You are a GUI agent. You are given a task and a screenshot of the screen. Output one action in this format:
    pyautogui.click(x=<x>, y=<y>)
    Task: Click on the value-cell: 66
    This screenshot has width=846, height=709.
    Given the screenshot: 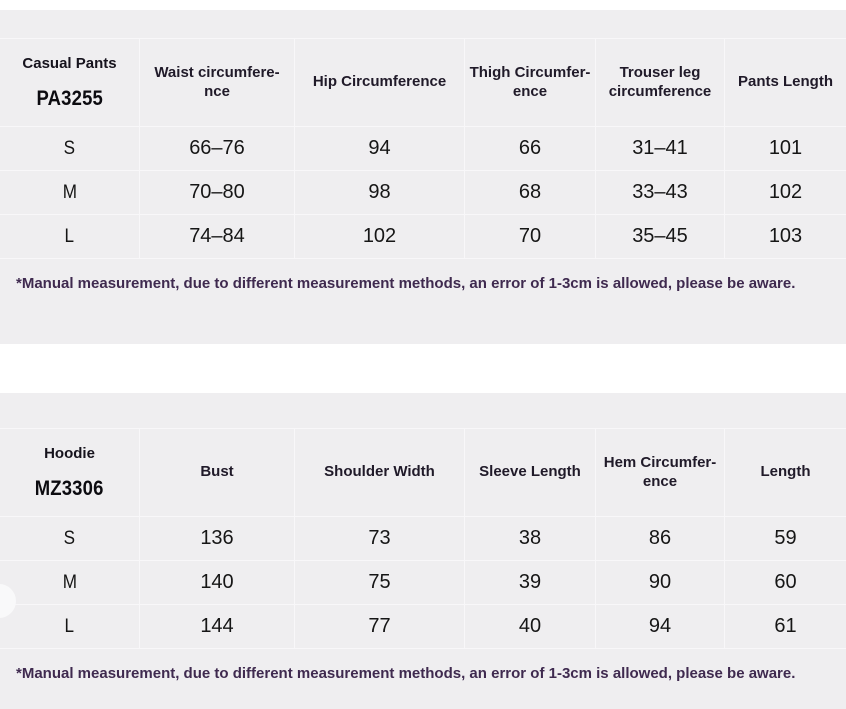 What is the action you would take?
    pyautogui.click(x=530, y=148)
    